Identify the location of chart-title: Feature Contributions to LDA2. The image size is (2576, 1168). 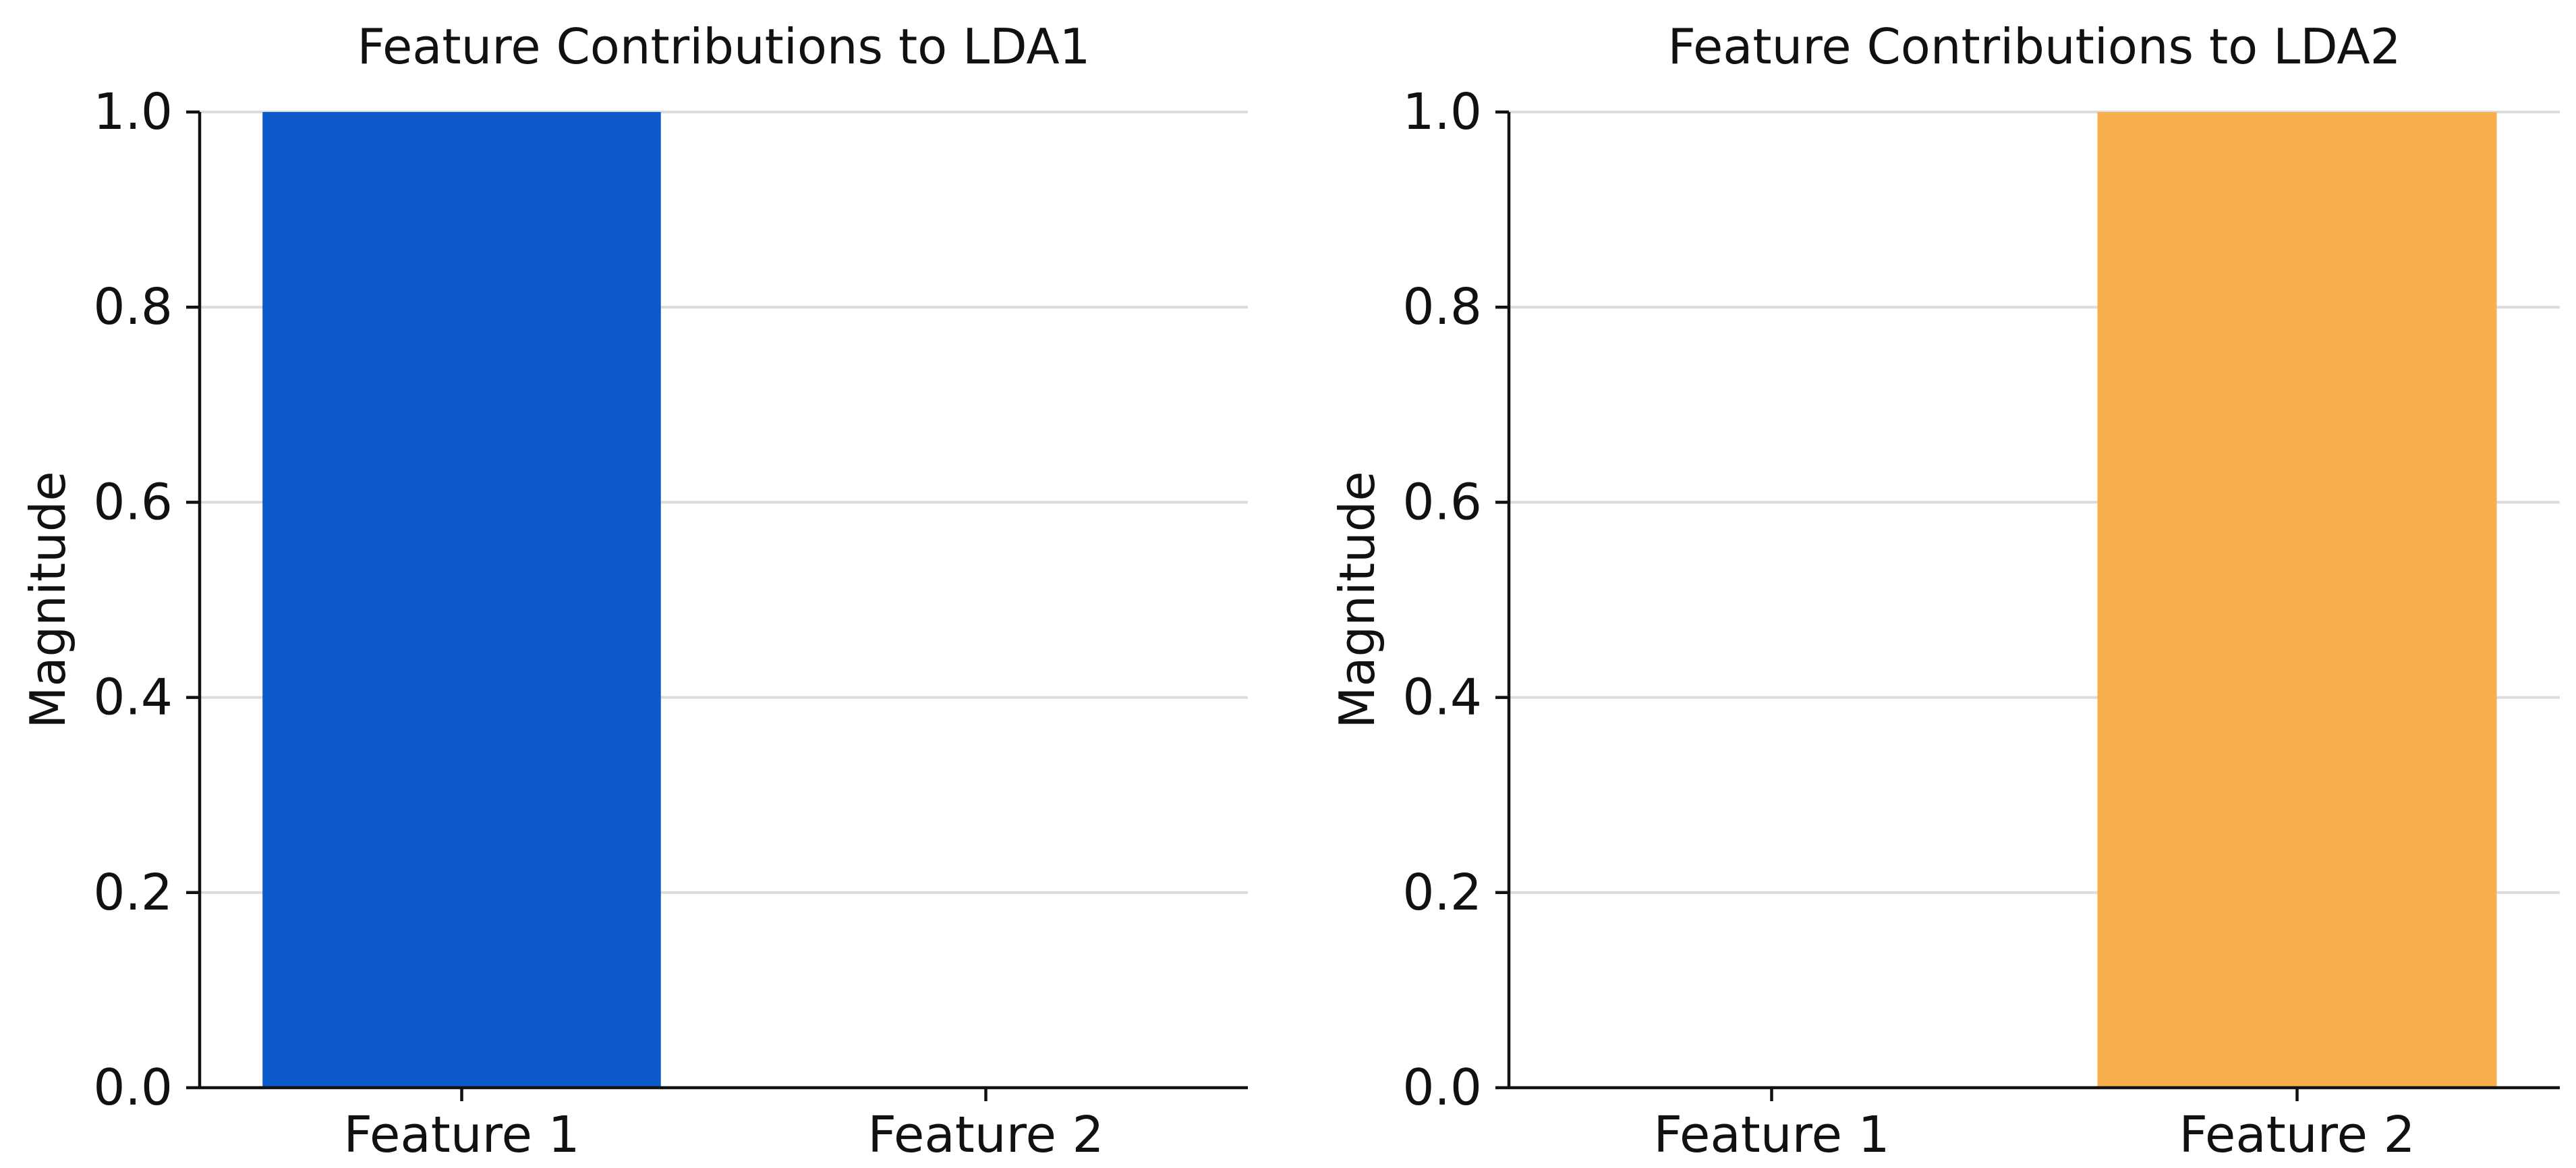
(2034, 47).